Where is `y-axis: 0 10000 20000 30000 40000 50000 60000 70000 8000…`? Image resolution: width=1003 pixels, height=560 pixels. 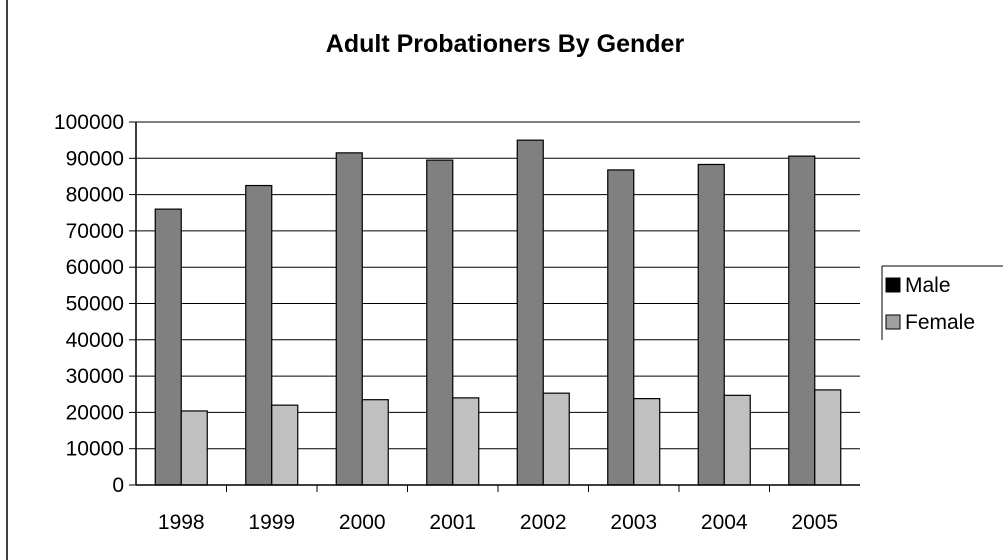 y-axis: 0 10000 20000 30000 40000 50000 60000 70000 8000… is located at coordinates (95, 304).